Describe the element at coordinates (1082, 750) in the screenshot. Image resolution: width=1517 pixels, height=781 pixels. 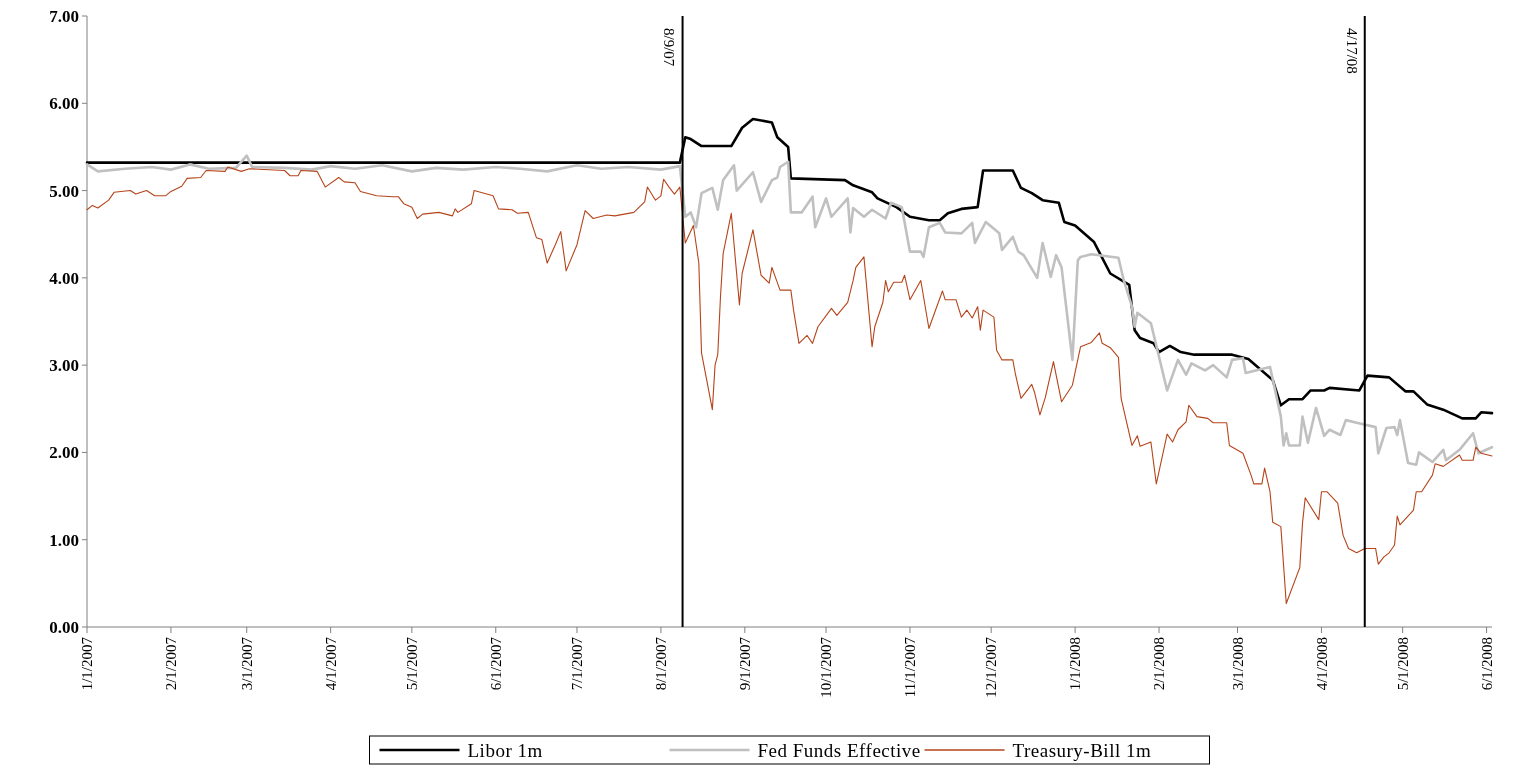
I see `legend-label: Treasury-Bill 1m` at that location.